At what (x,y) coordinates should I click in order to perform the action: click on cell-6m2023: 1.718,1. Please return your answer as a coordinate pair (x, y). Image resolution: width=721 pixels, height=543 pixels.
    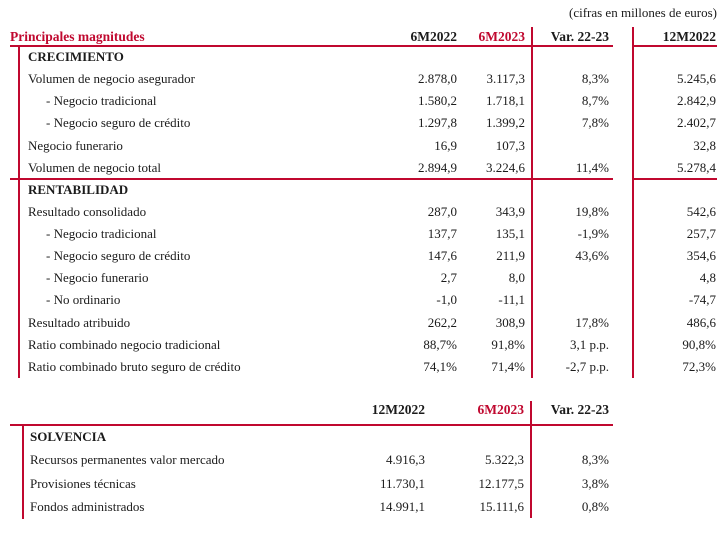
    Looking at the image, I should click on (505, 101).